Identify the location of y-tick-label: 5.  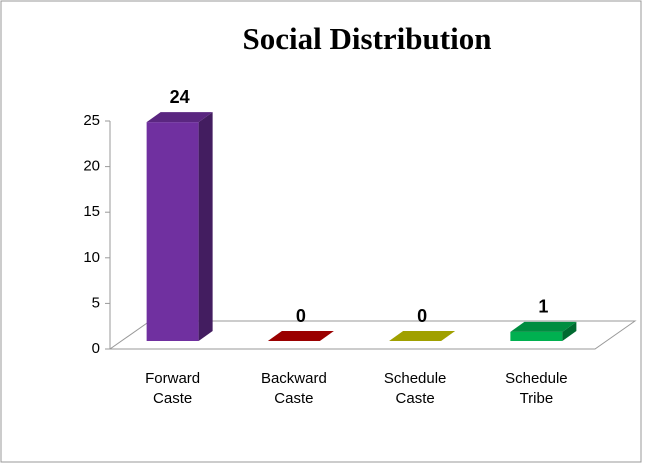
(96, 302).